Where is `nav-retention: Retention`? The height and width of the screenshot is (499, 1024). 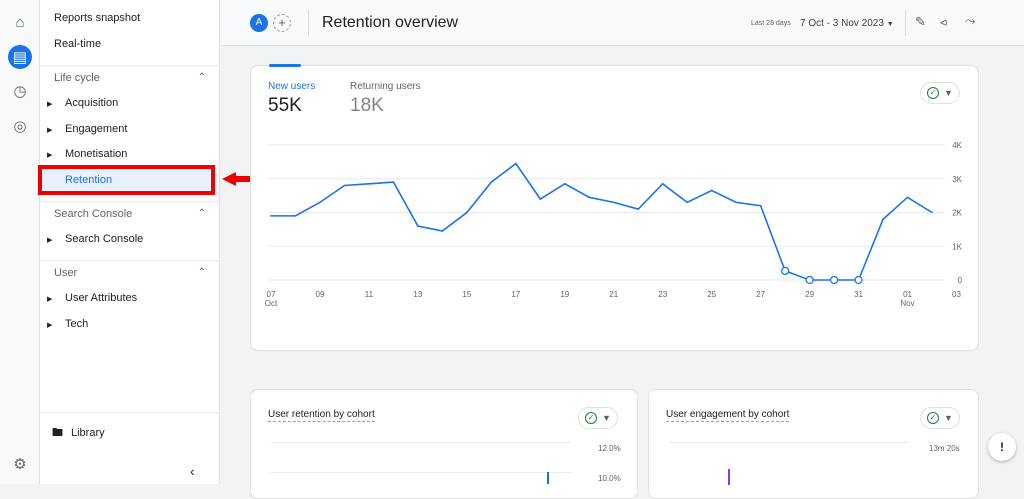 nav-retention: Retention is located at coordinates (126, 180).